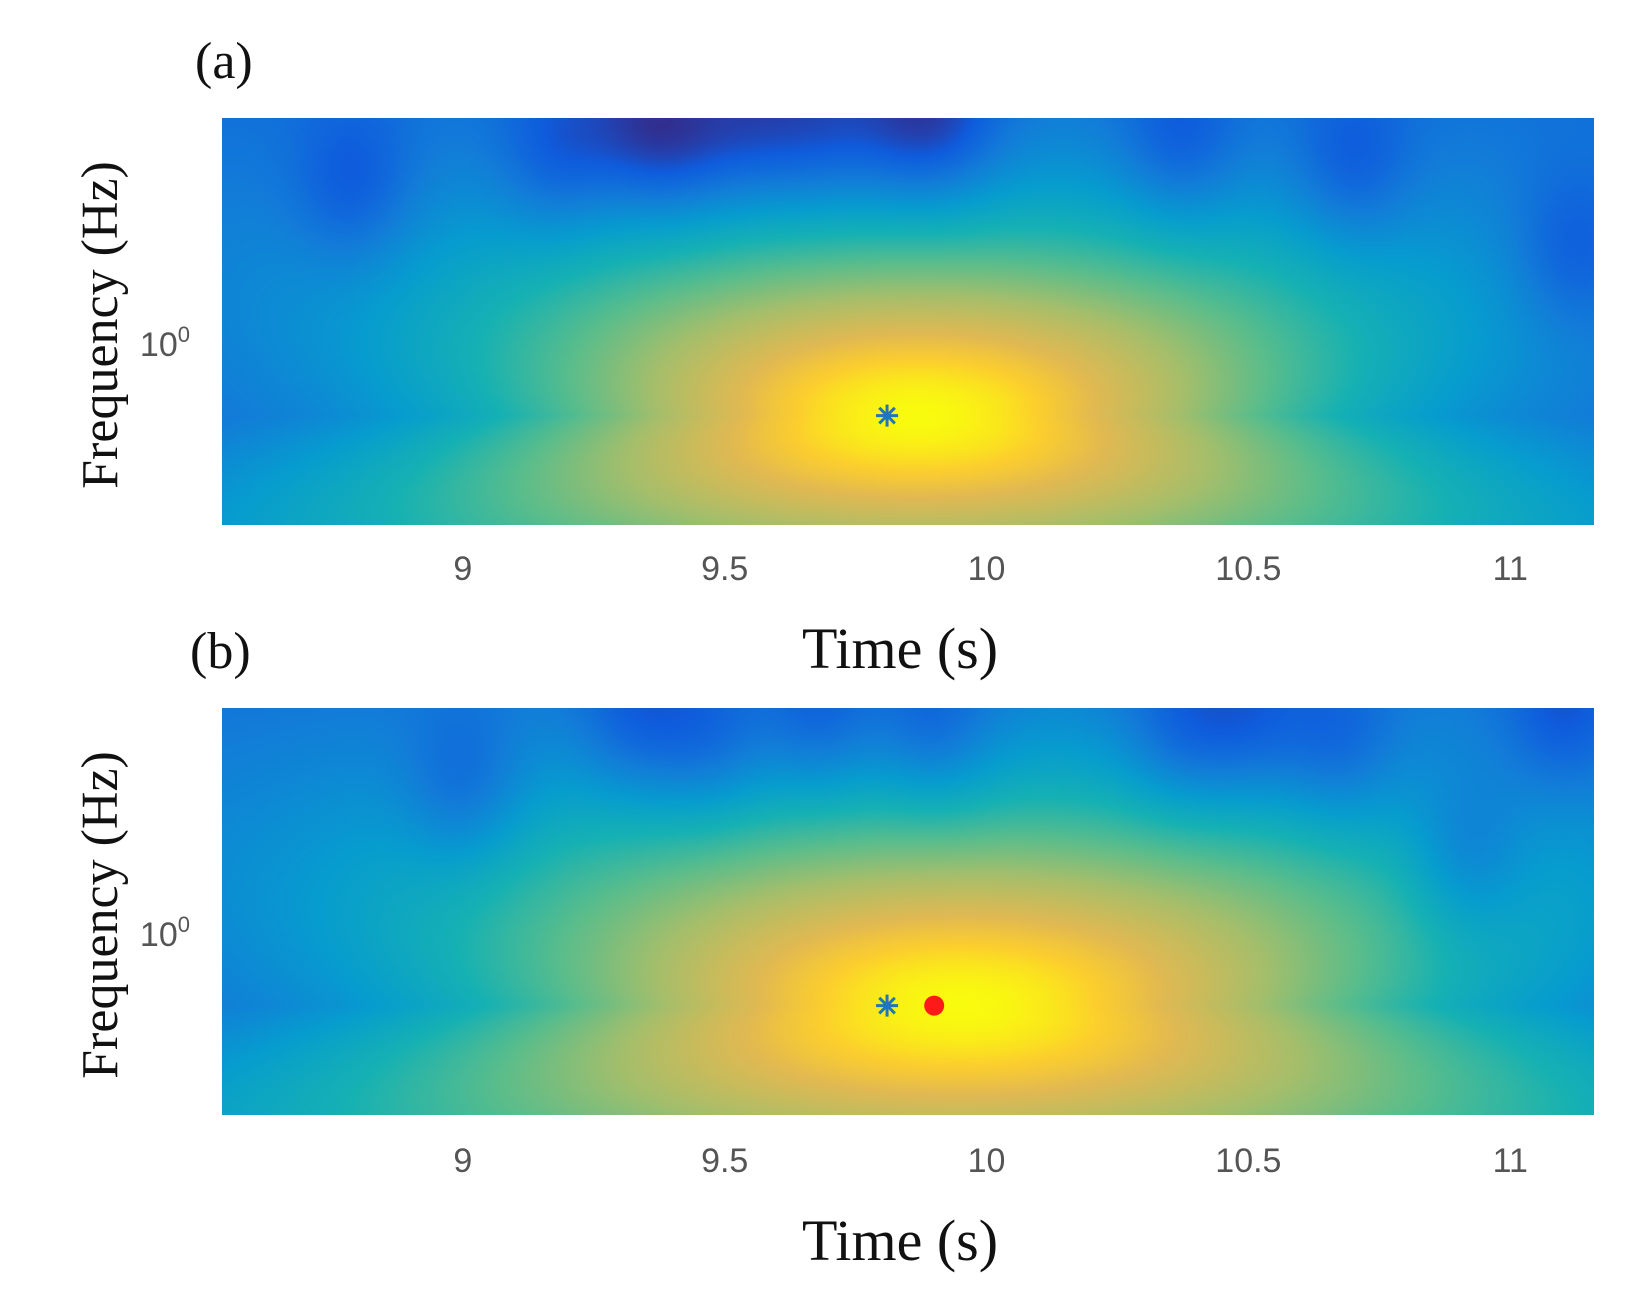 The width and height of the screenshot is (1646, 1310). I want to click on red-dot-marker, so click(934, 1005).